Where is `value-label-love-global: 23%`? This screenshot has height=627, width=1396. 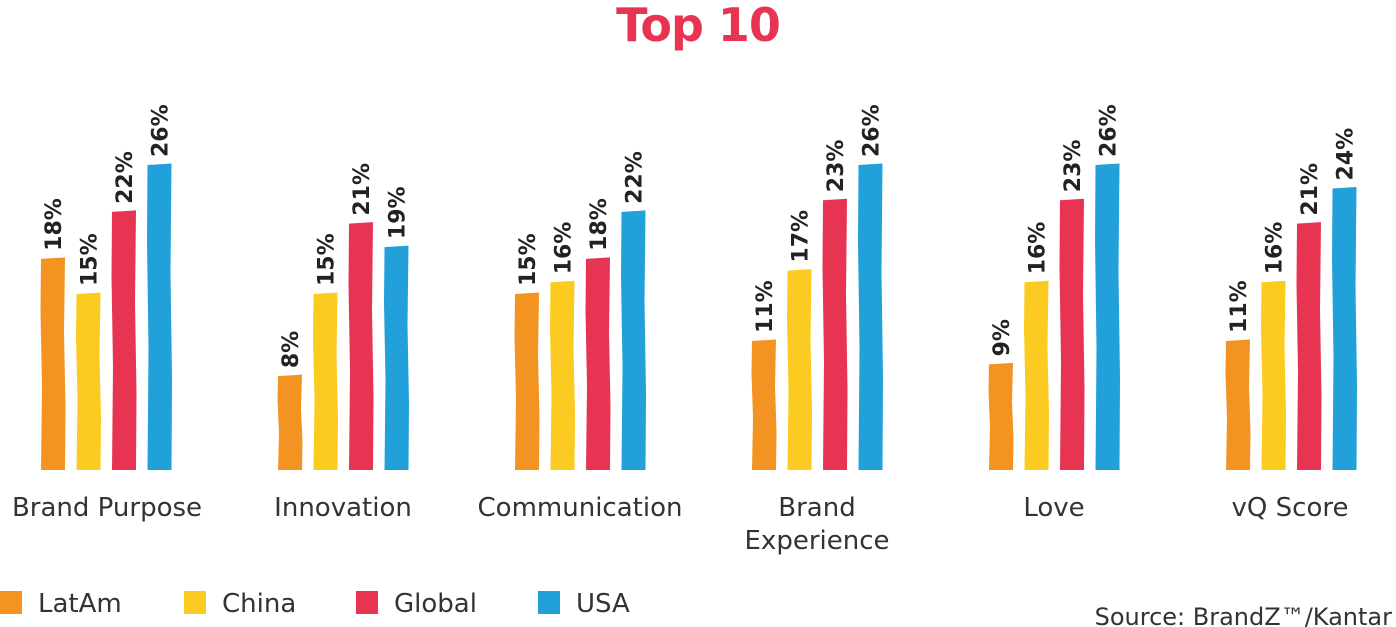 value-label-love-global: 23% is located at coordinates (1073, 166).